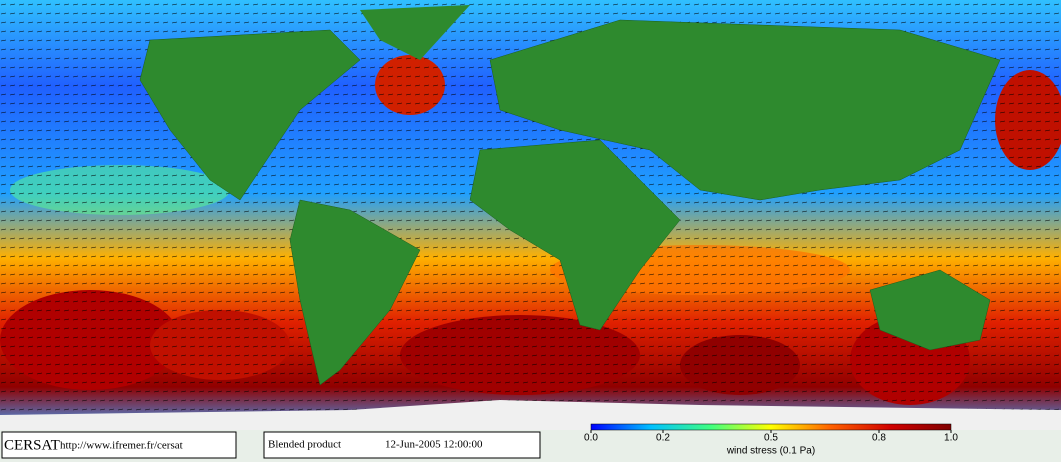 The image size is (1061, 462). What do you see at coordinates (32, 445) in the screenshot?
I see `producer: CERSAT` at bounding box center [32, 445].